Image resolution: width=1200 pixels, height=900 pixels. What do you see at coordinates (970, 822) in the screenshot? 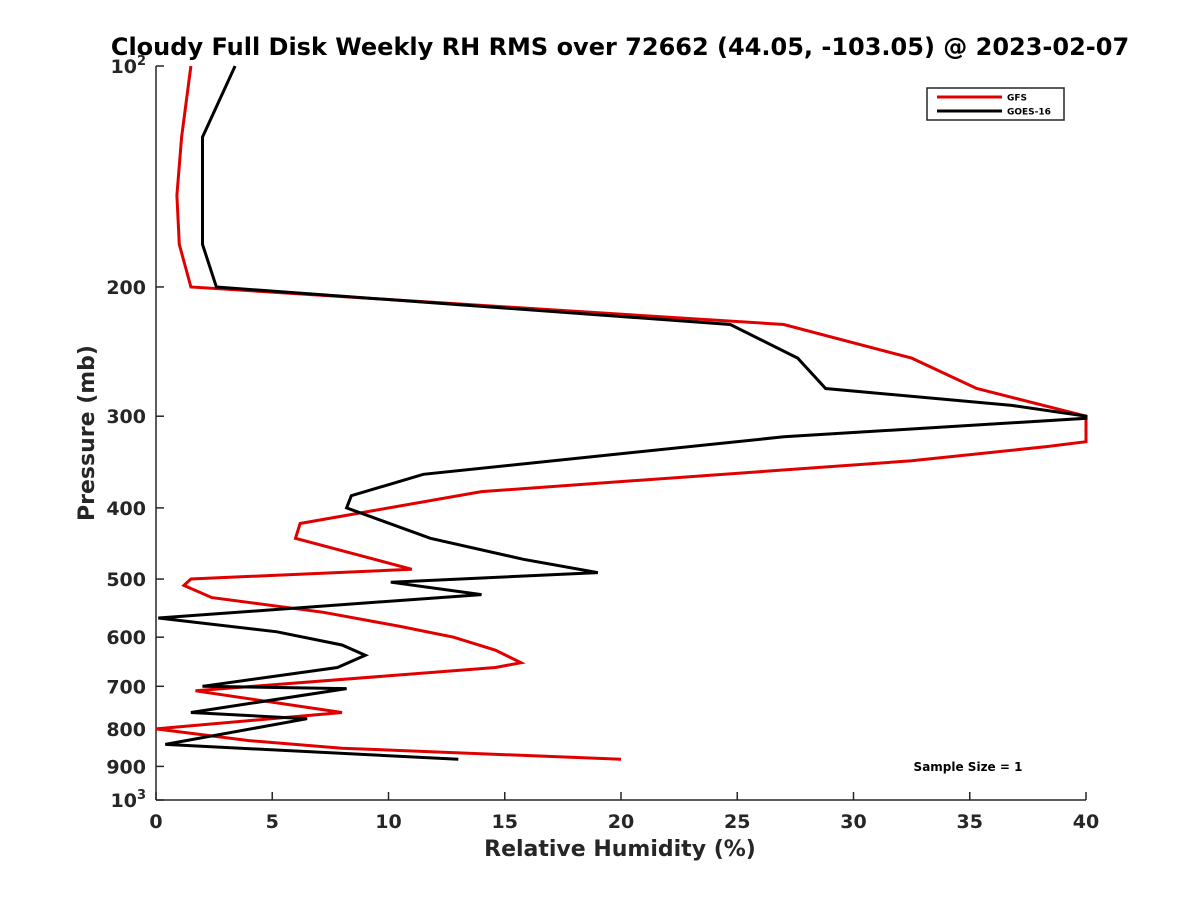
I see `x-tick-label-7: 35` at bounding box center [970, 822].